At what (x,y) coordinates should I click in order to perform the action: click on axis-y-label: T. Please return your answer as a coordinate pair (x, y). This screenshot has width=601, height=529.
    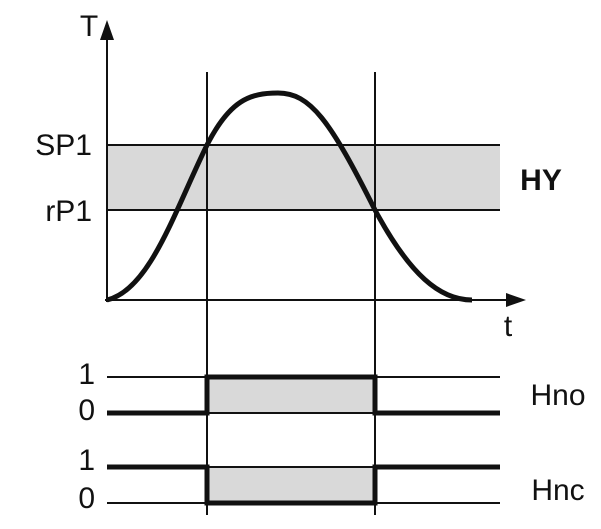
    Looking at the image, I should click on (89, 26).